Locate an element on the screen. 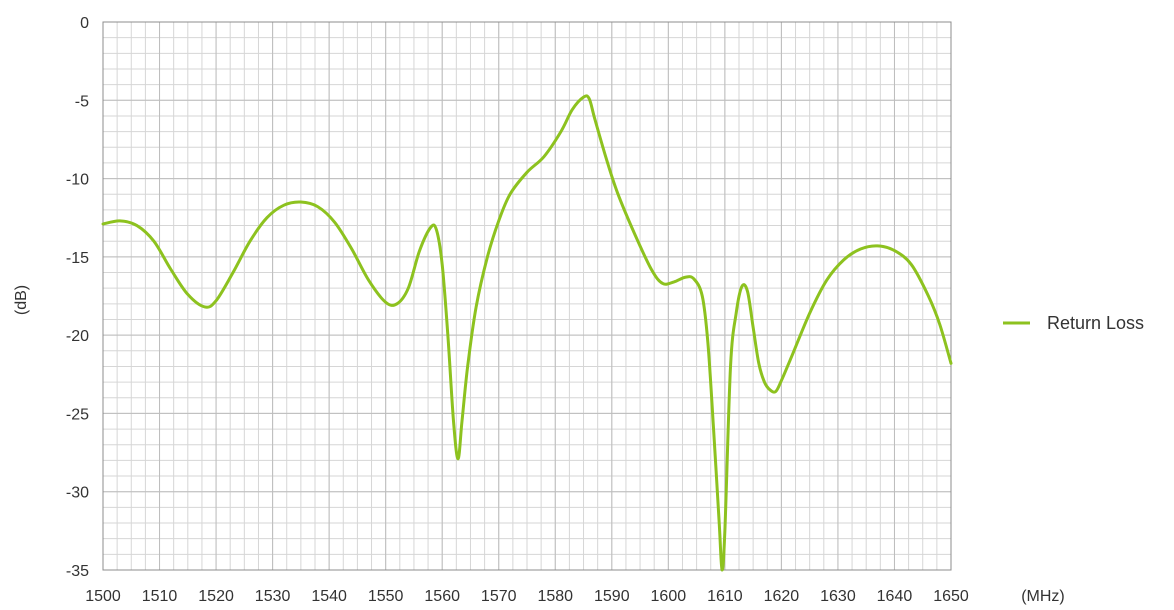 This screenshot has height=610, width=1174. x-tick-label: 1530 is located at coordinates (273, 596).